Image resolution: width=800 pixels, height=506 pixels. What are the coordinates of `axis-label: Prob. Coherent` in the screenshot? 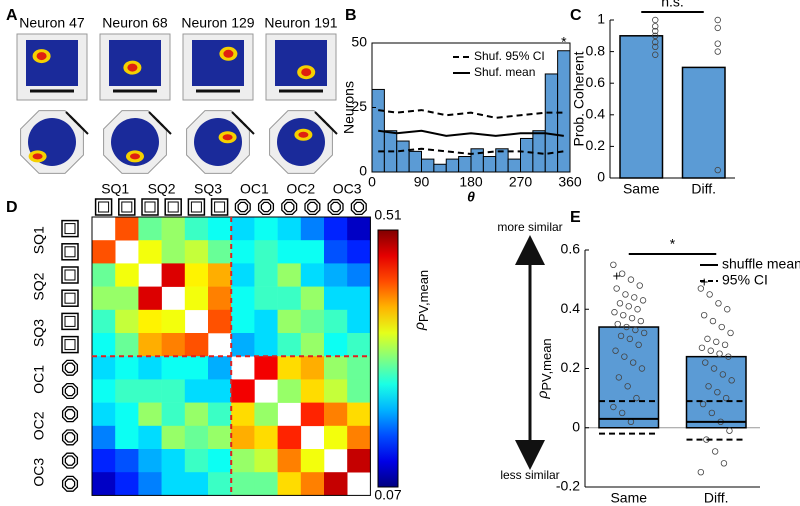 It's located at (579, 98).